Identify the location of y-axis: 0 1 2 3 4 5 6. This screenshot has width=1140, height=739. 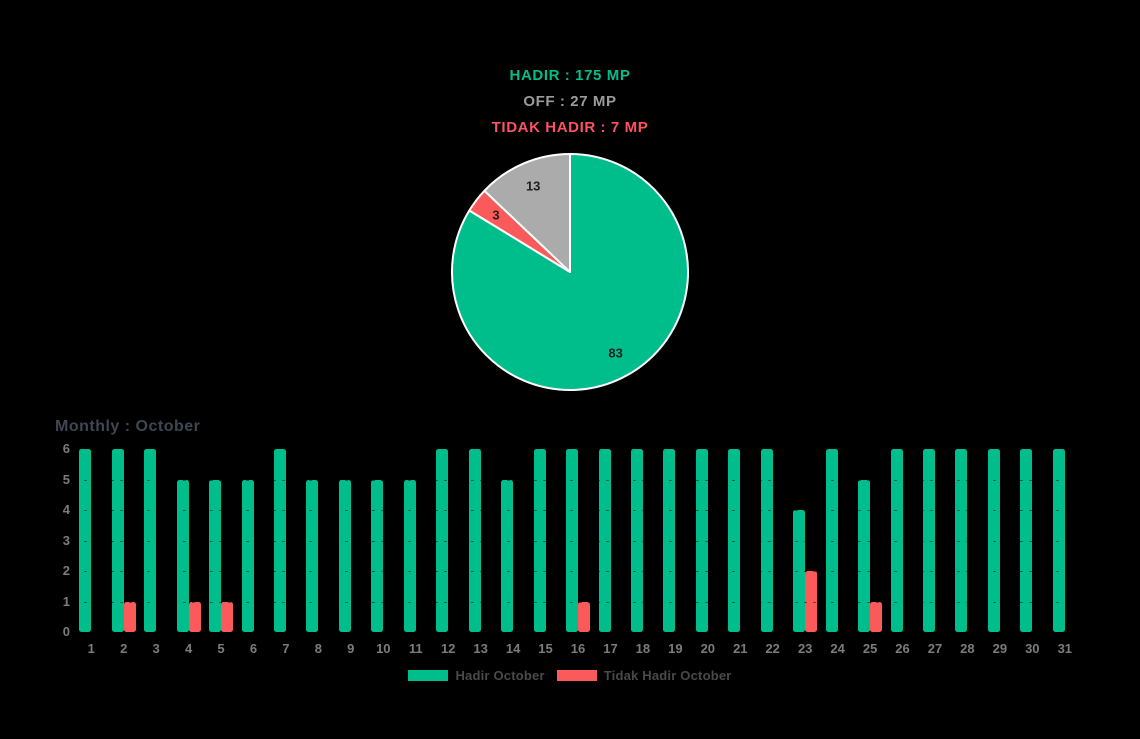
(55, 540).